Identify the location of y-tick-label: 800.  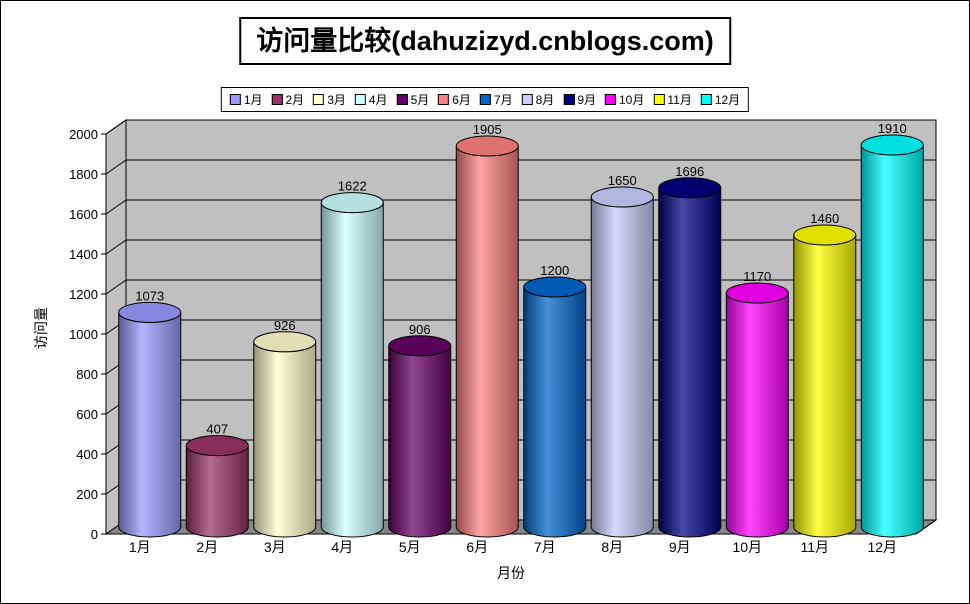
(87, 374).